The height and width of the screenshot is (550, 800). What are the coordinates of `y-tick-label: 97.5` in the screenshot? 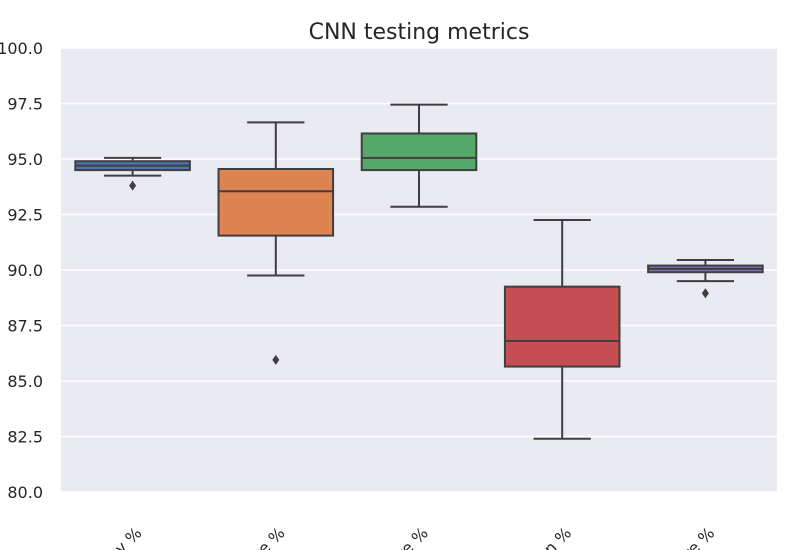 It's located at (25, 104).